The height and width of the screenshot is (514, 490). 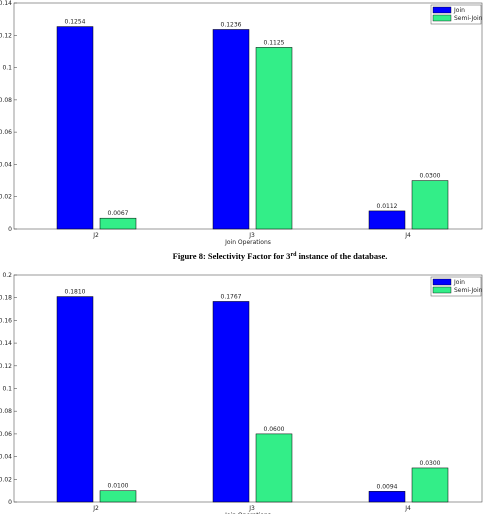 I want to click on caption-text: instance of the database., so click(x=341, y=256).